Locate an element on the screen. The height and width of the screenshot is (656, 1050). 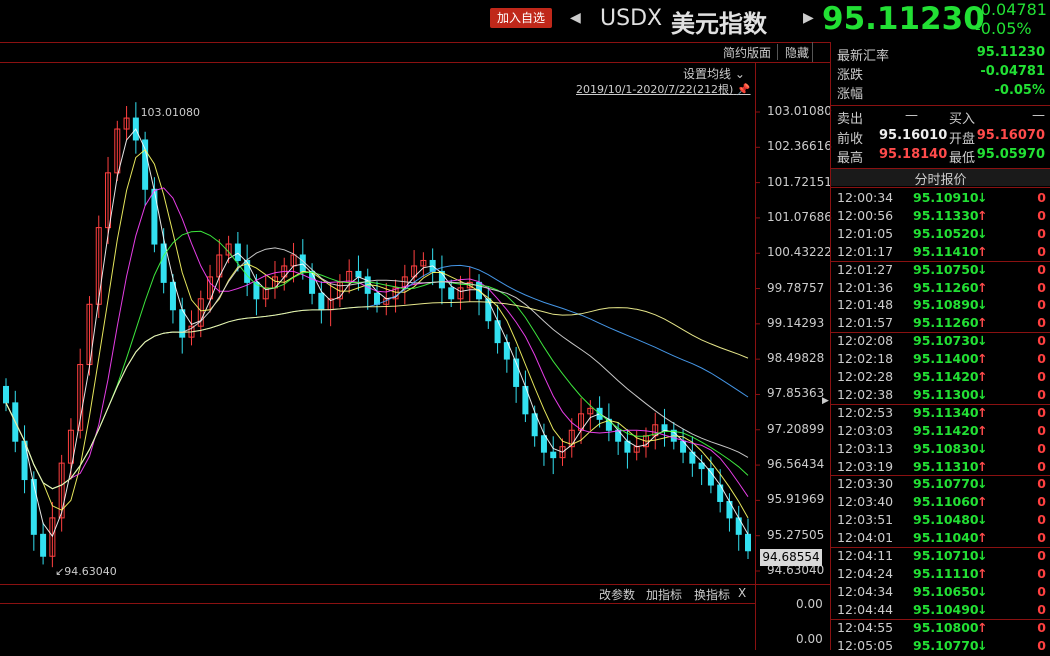
tick-row: 12:04:34 95.10650 ↓ 0 is located at coordinates (940, 593).